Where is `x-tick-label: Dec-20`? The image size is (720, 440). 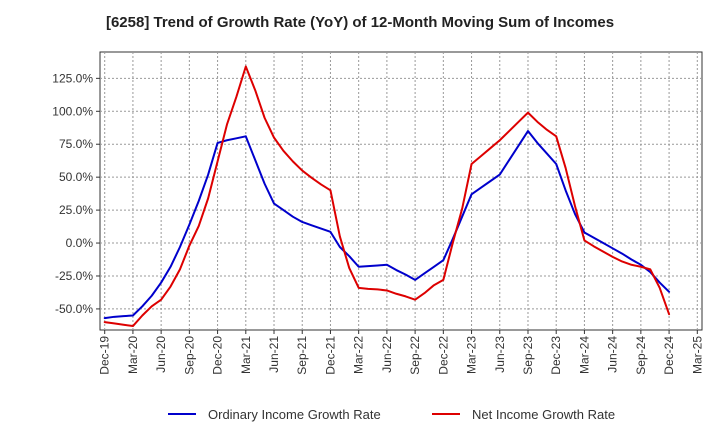 x-tick-label: Dec-20 is located at coordinates (218, 355).